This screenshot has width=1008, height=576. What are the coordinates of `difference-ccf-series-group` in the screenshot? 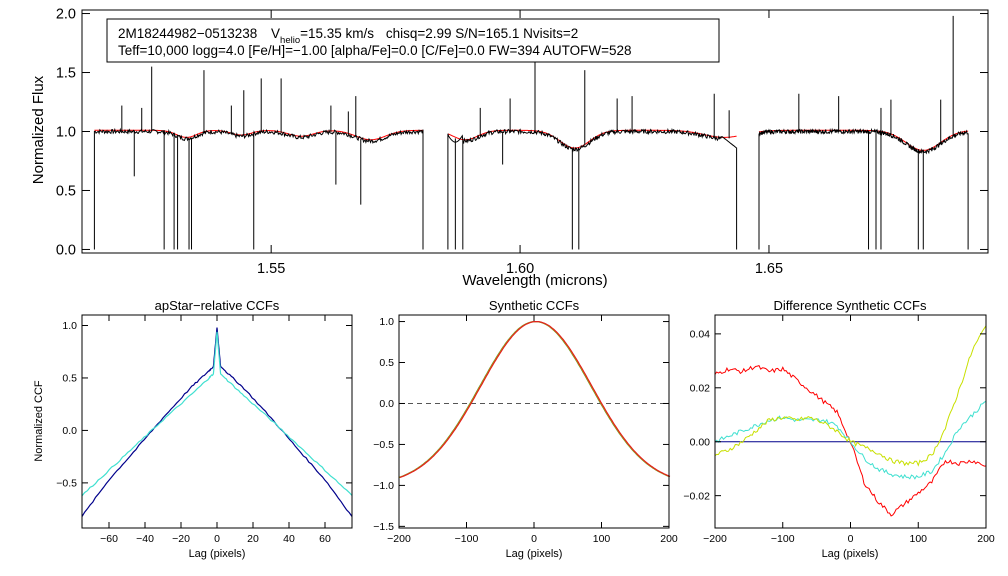 It's located at (850, 421).